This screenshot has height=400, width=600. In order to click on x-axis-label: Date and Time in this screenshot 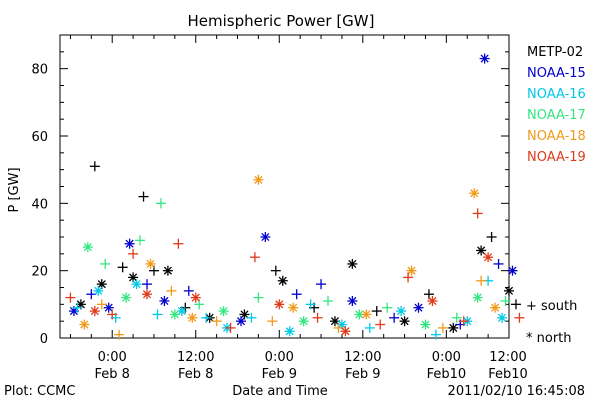, I will do `click(280, 391)`.